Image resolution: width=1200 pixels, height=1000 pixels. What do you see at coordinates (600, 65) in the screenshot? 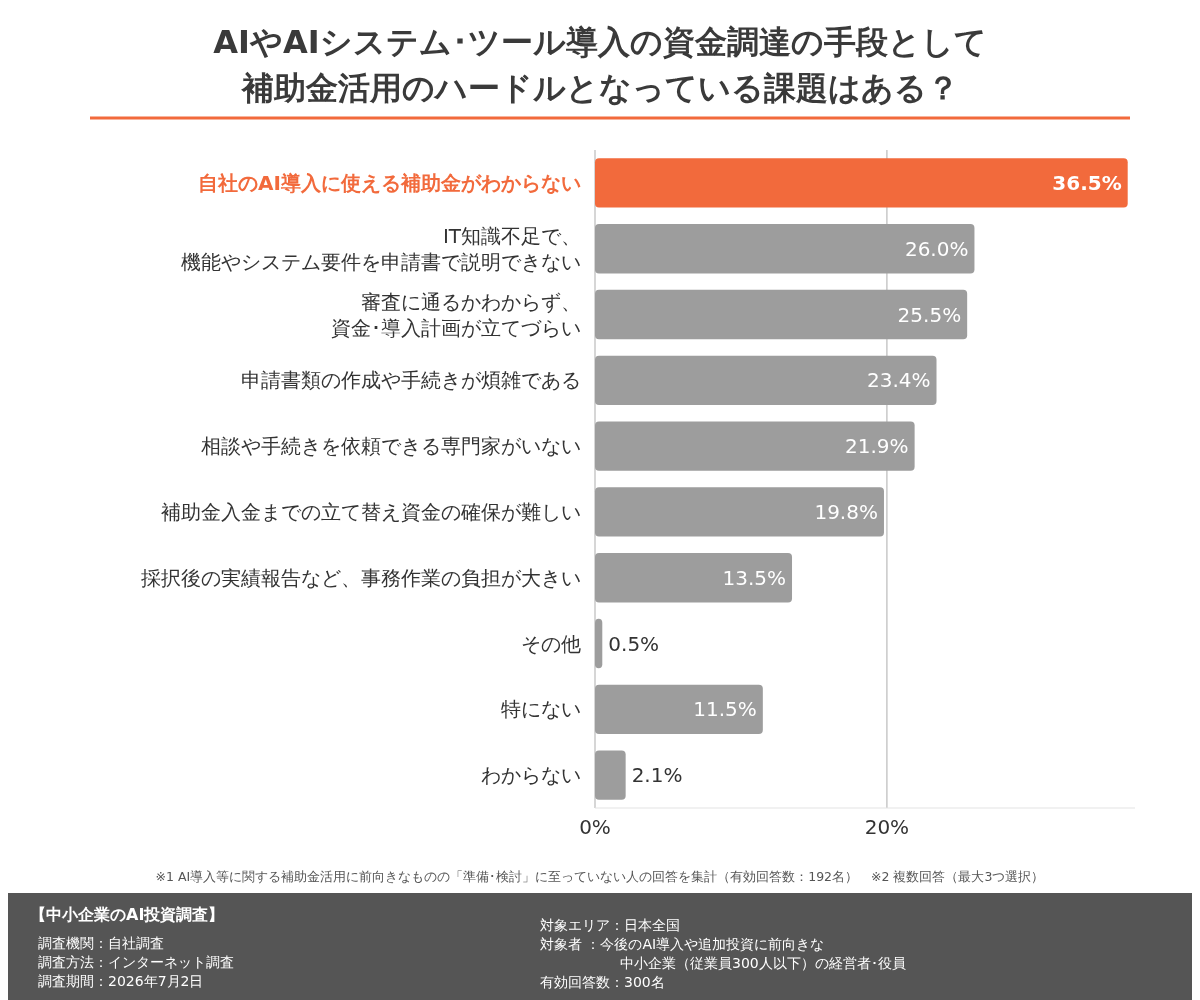
I see `chart-title: AIやAIシステム･ツール導入の資金調達の手段として補助金活用のハードルとなっている課題はある？` at bounding box center [600, 65].